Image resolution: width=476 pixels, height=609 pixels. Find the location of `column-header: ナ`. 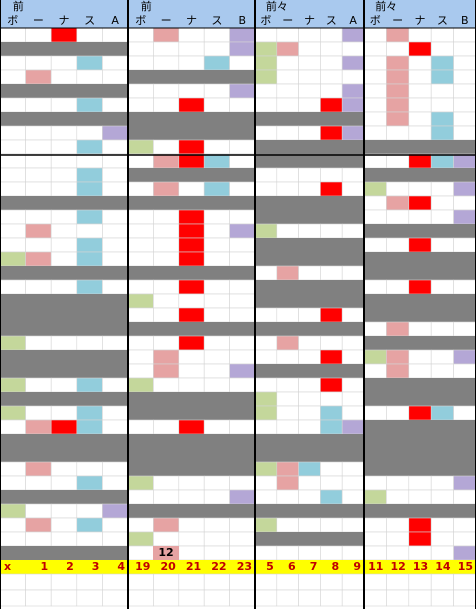

column-header: ナ is located at coordinates (309, 20).